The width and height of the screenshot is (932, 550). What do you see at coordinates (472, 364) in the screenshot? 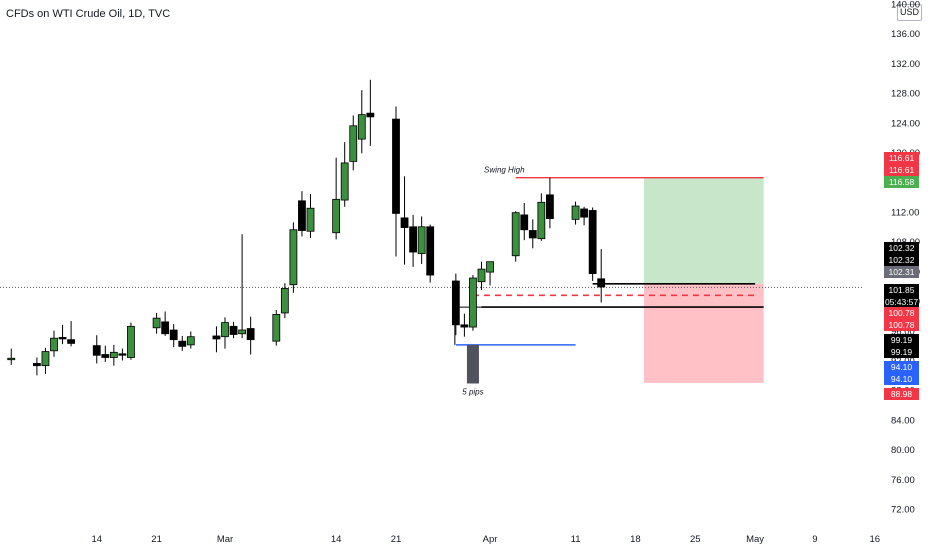
I see `pip-bar` at bounding box center [472, 364].